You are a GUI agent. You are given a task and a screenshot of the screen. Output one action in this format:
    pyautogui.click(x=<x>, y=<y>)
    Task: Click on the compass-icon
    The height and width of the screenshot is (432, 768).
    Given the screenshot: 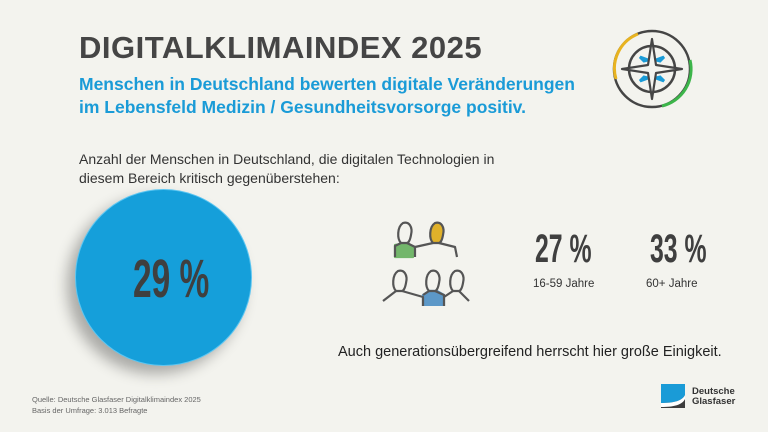 What is the action you would take?
    pyautogui.click(x=652, y=69)
    